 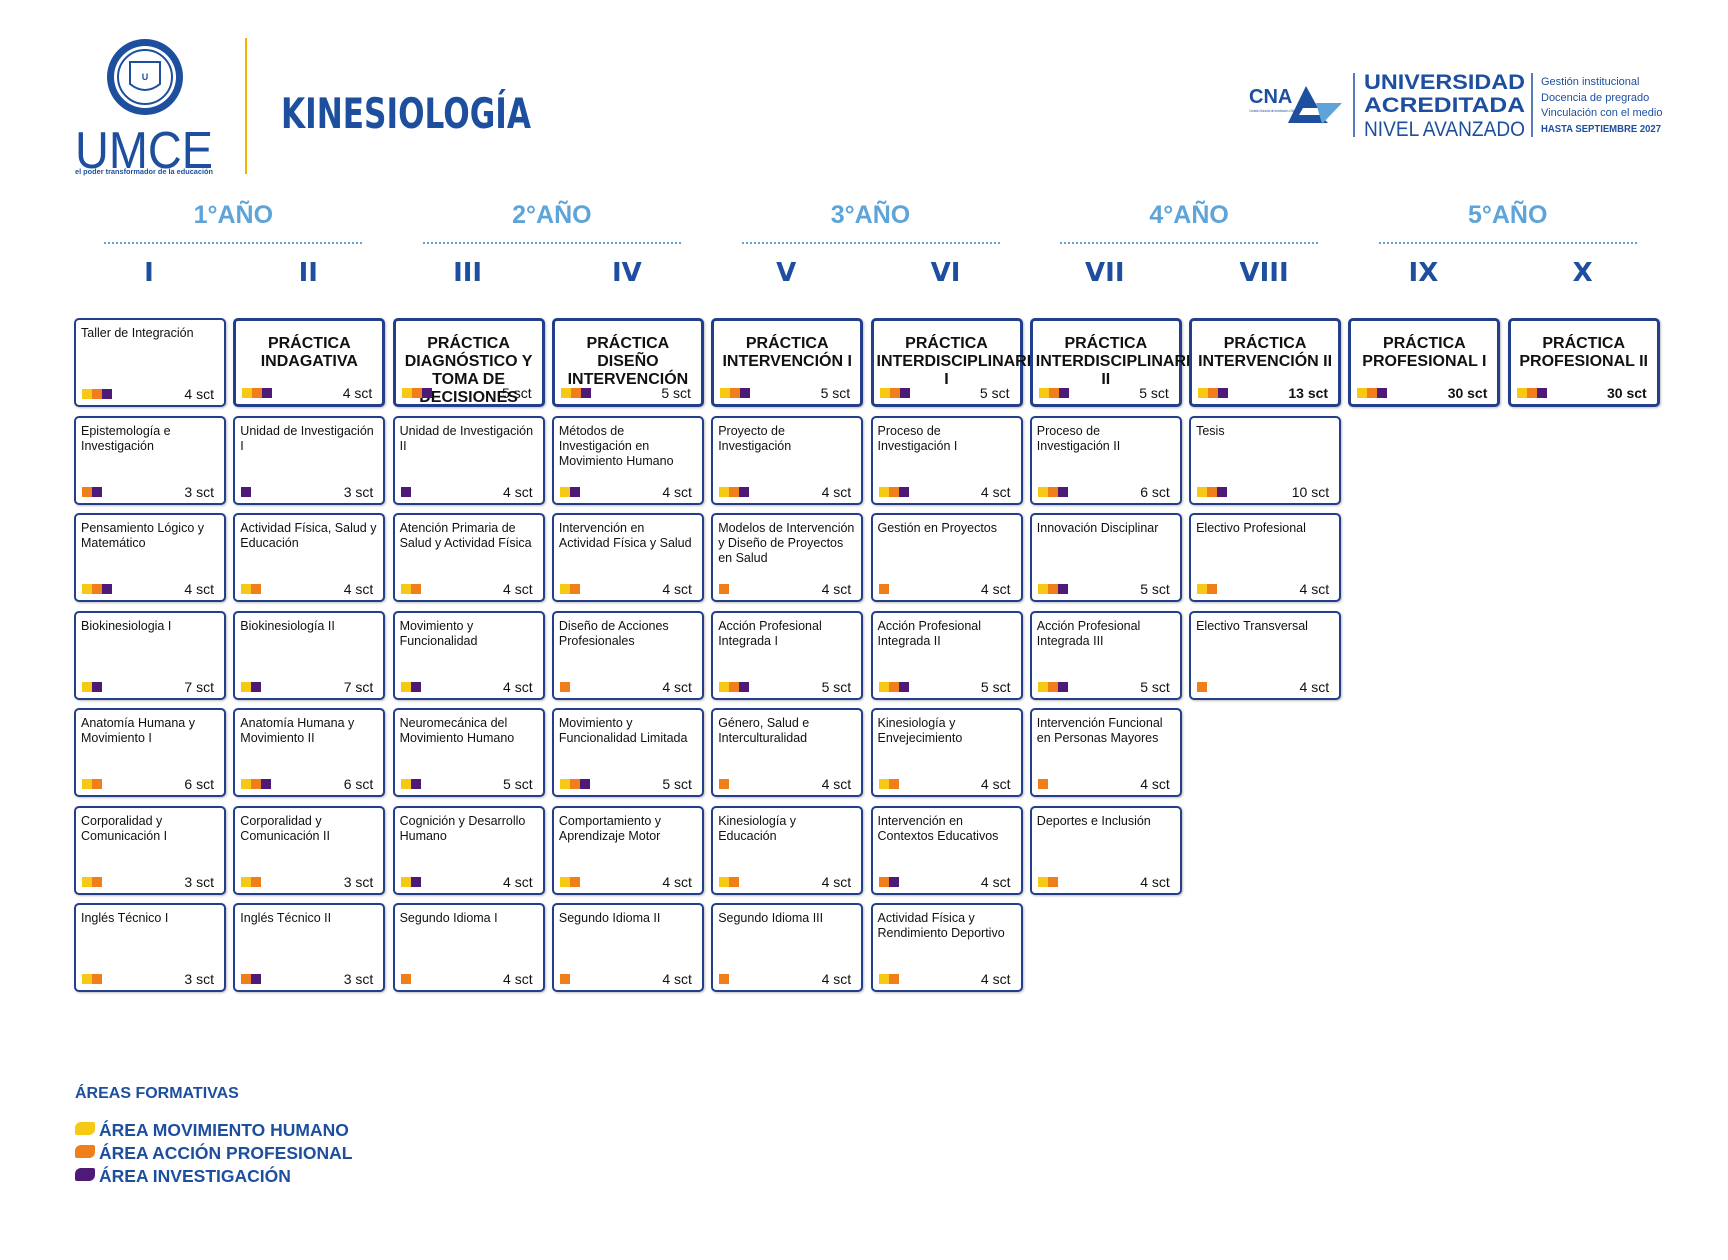 What do you see at coordinates (1093, 820) in the screenshot?
I see `course-name: Deportes e Inclusión` at bounding box center [1093, 820].